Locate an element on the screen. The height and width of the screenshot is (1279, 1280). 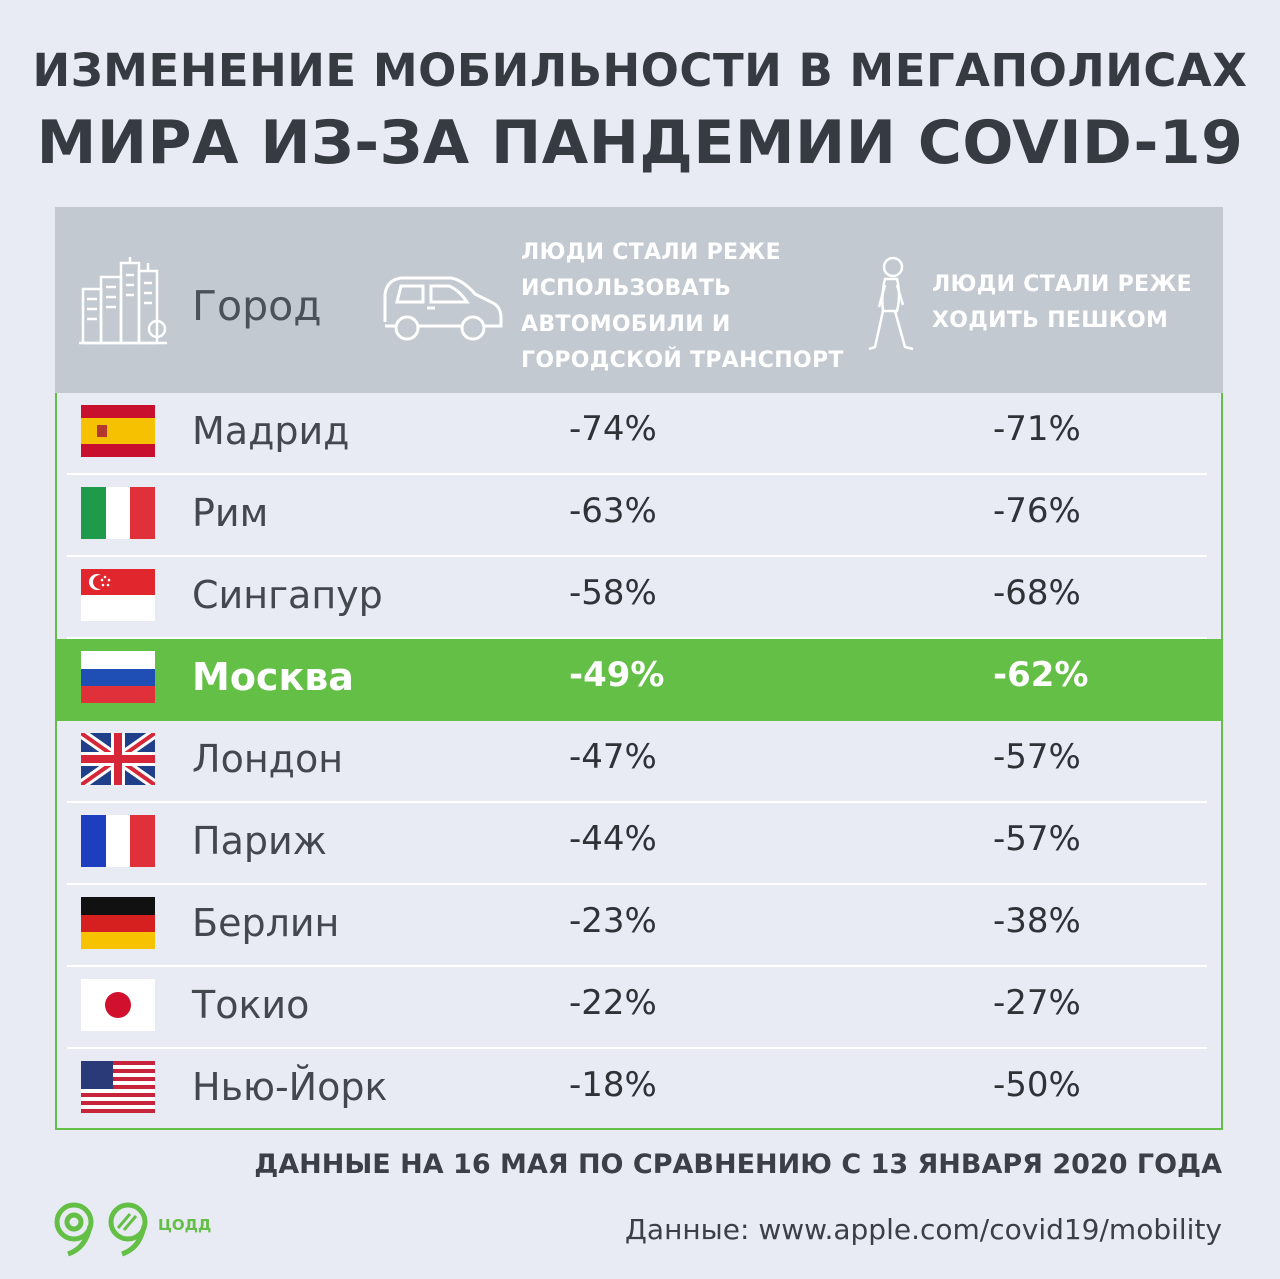
singapore-flag-icon is located at coordinates (118, 595).